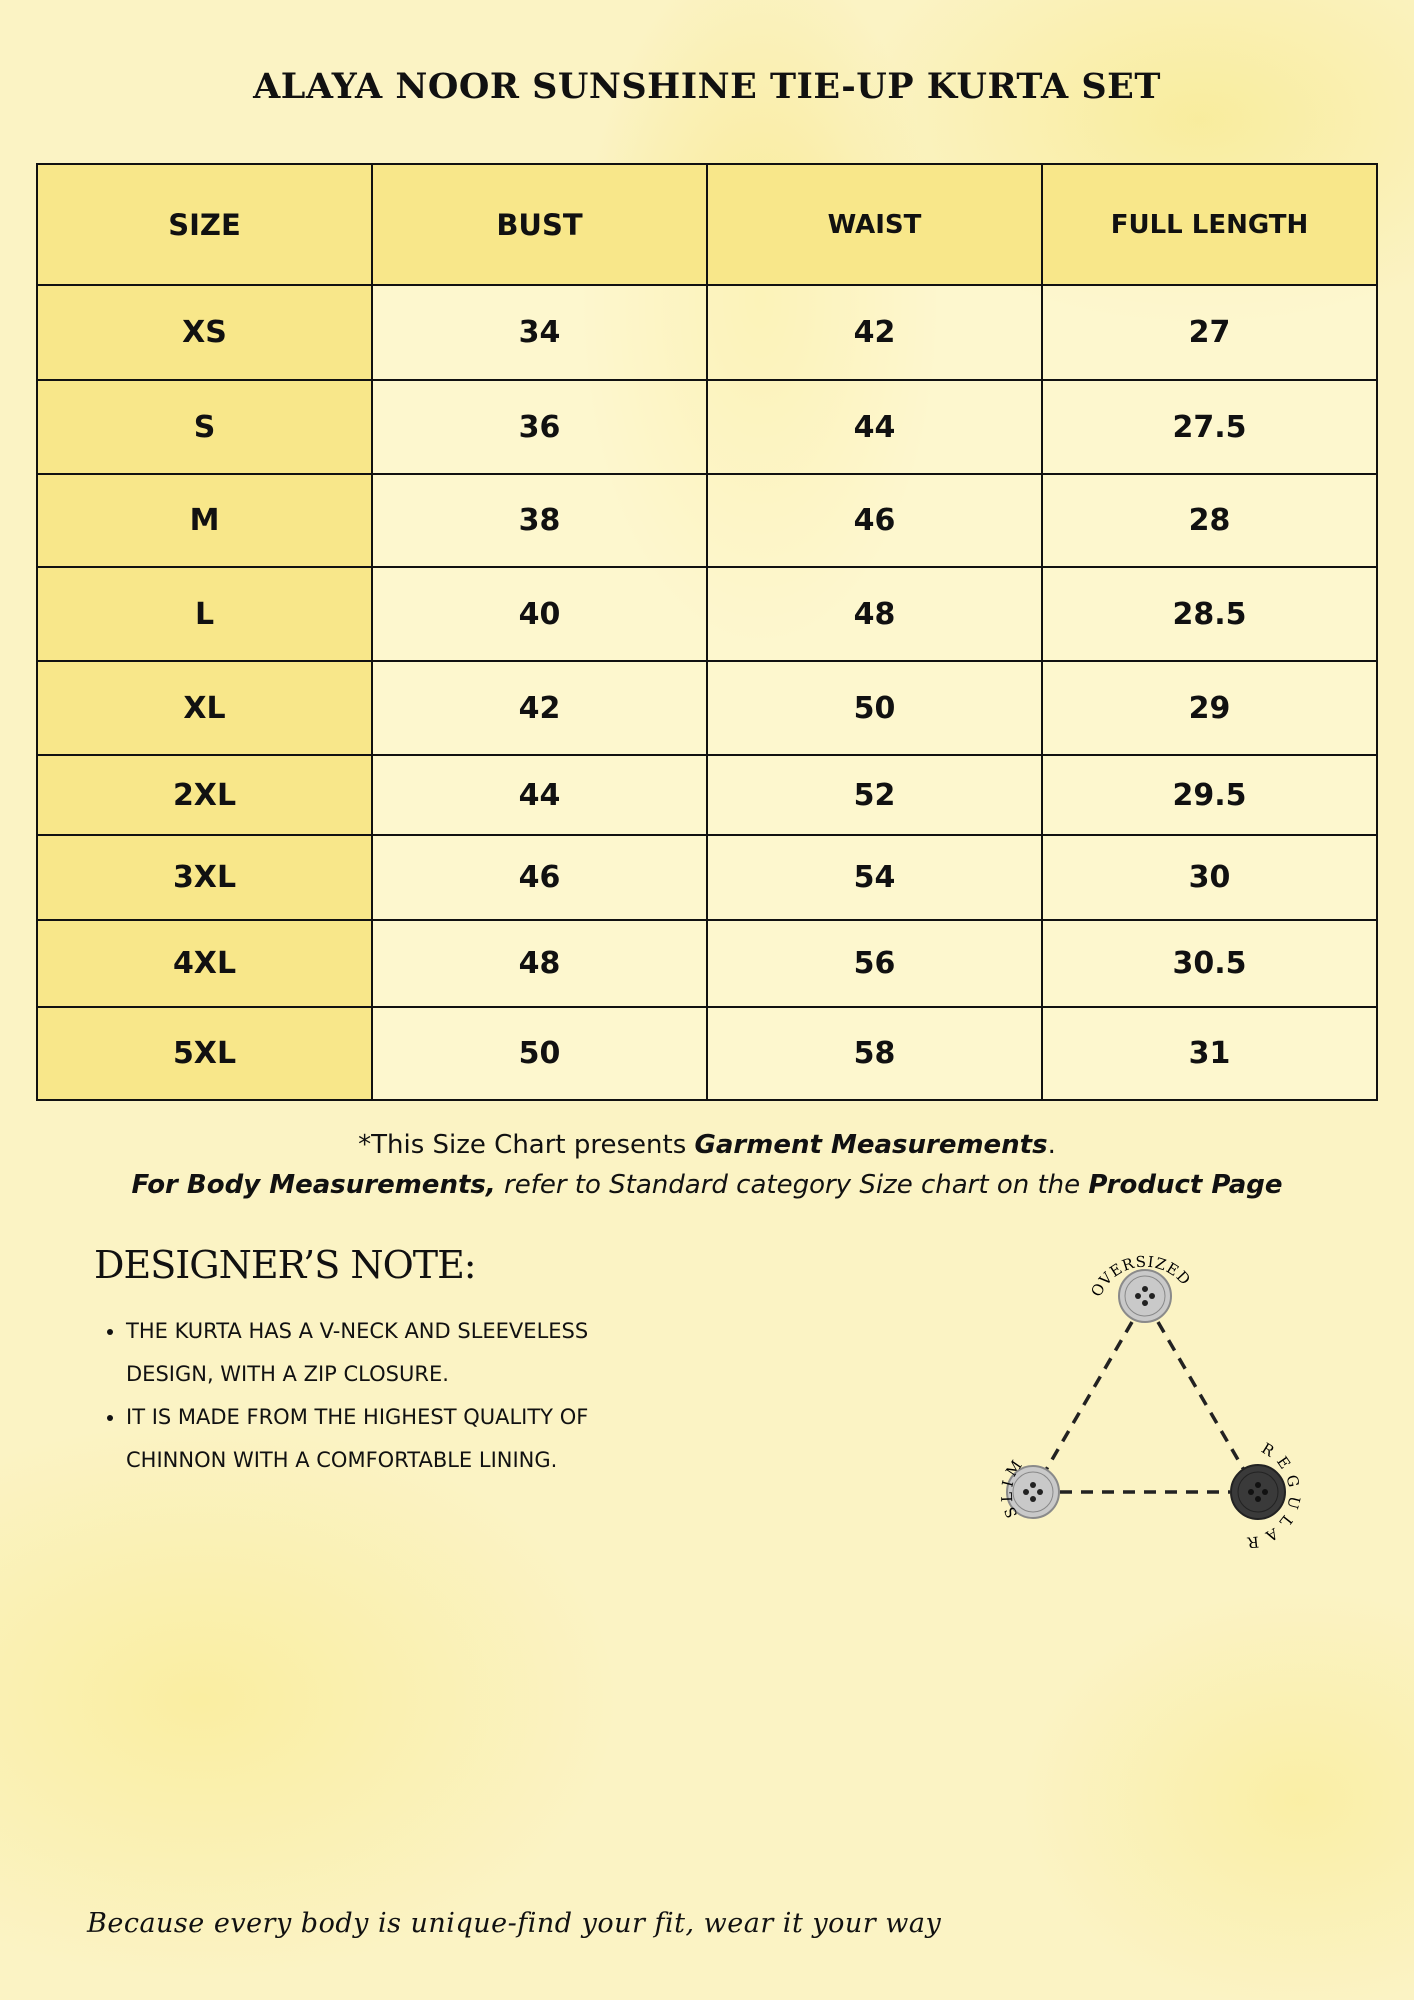 This screenshot has height=2000, width=1414. I want to click on table-row: 5XL 50 58 31, so click(707, 1053).